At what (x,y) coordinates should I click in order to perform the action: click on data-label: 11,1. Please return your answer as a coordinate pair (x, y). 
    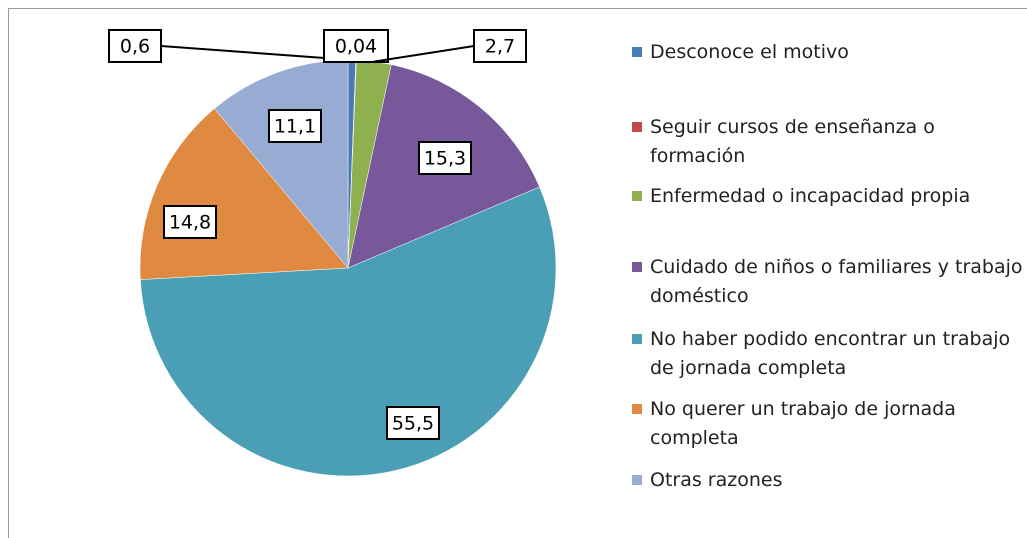
    Looking at the image, I should click on (295, 127).